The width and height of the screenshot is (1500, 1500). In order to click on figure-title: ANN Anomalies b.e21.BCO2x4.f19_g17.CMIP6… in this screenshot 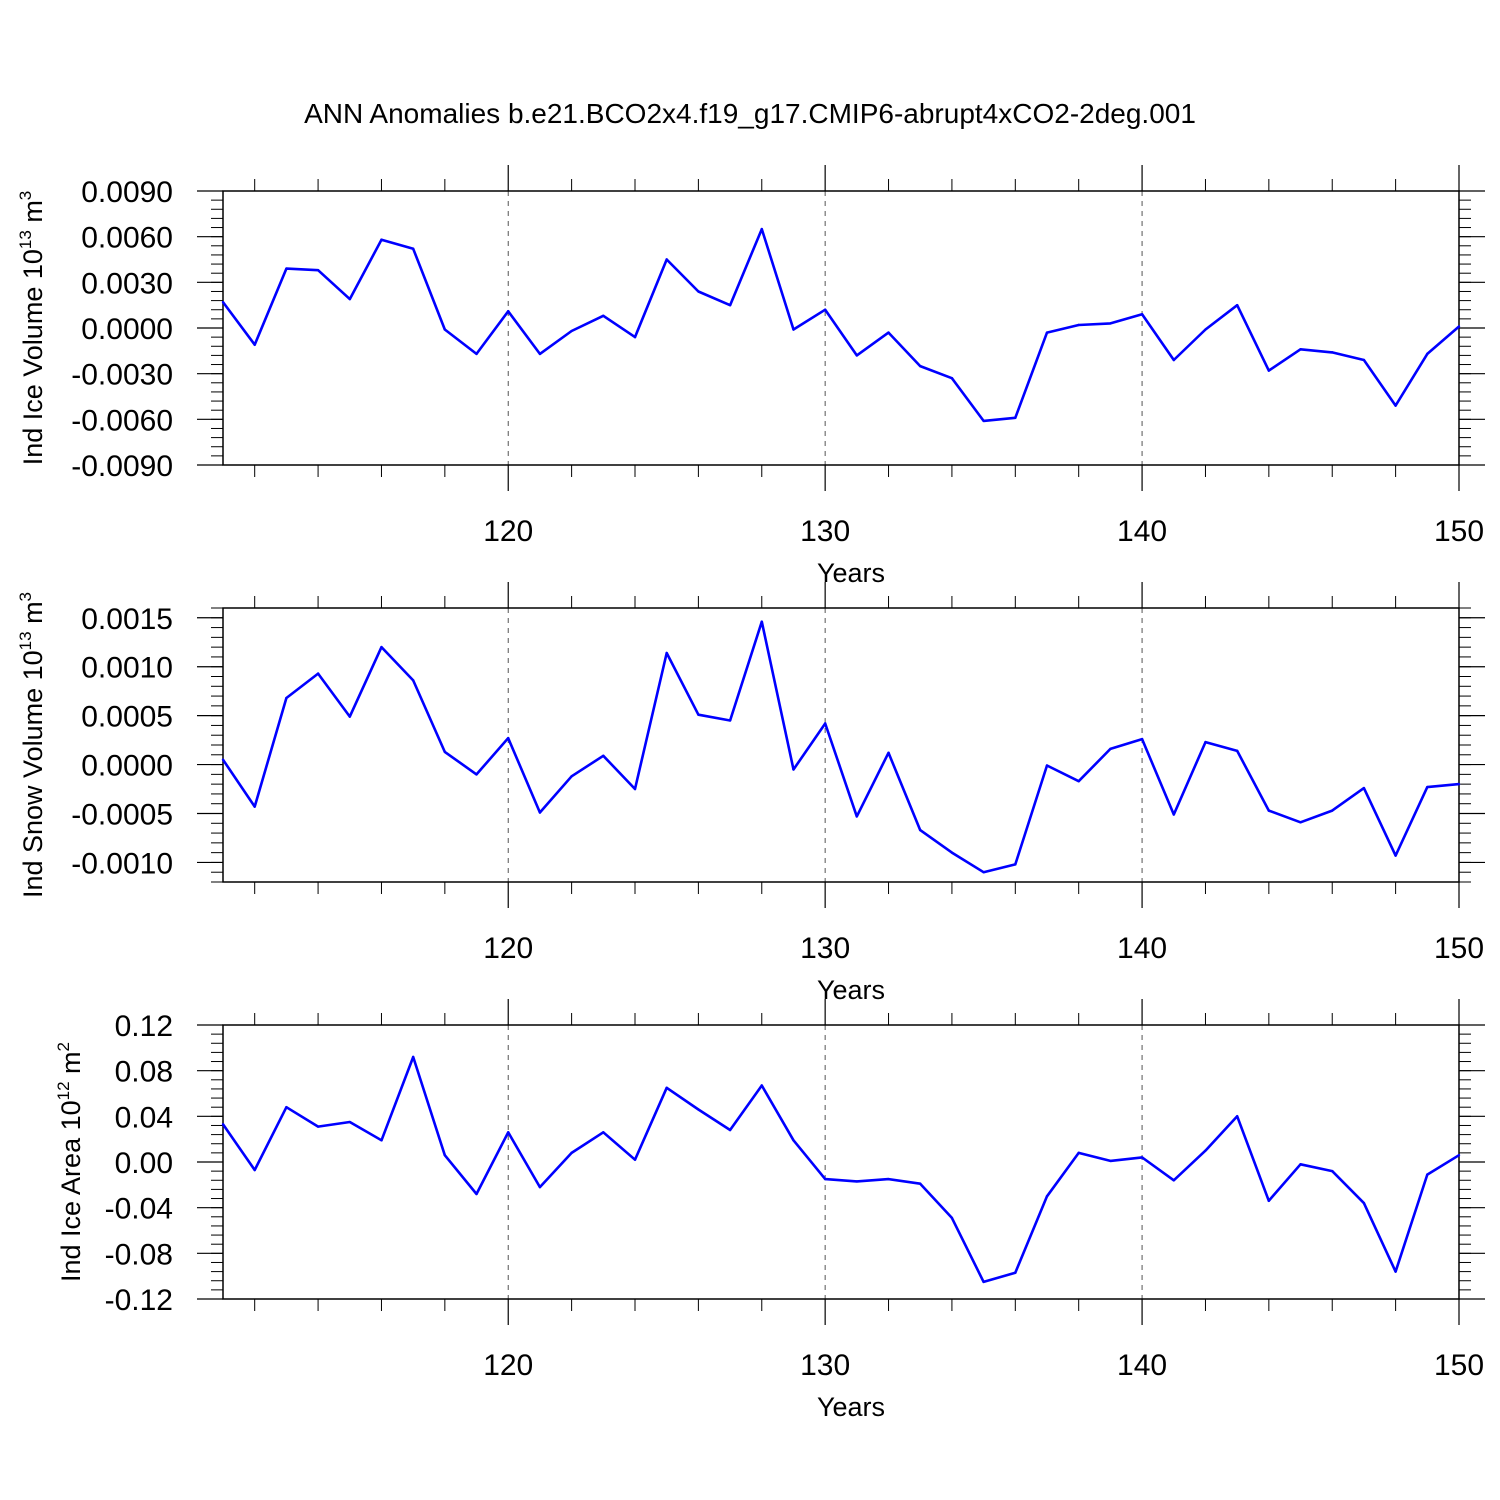, I will do `click(750, 113)`.